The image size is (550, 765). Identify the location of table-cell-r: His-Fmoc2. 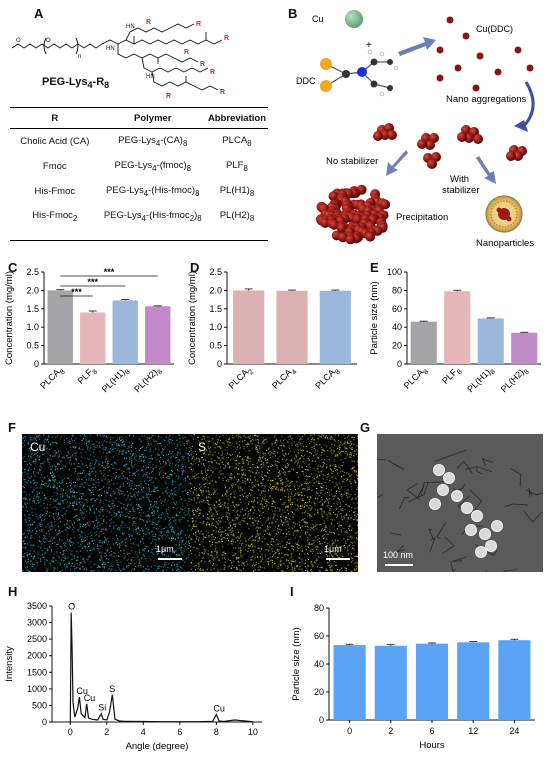
(55, 216).